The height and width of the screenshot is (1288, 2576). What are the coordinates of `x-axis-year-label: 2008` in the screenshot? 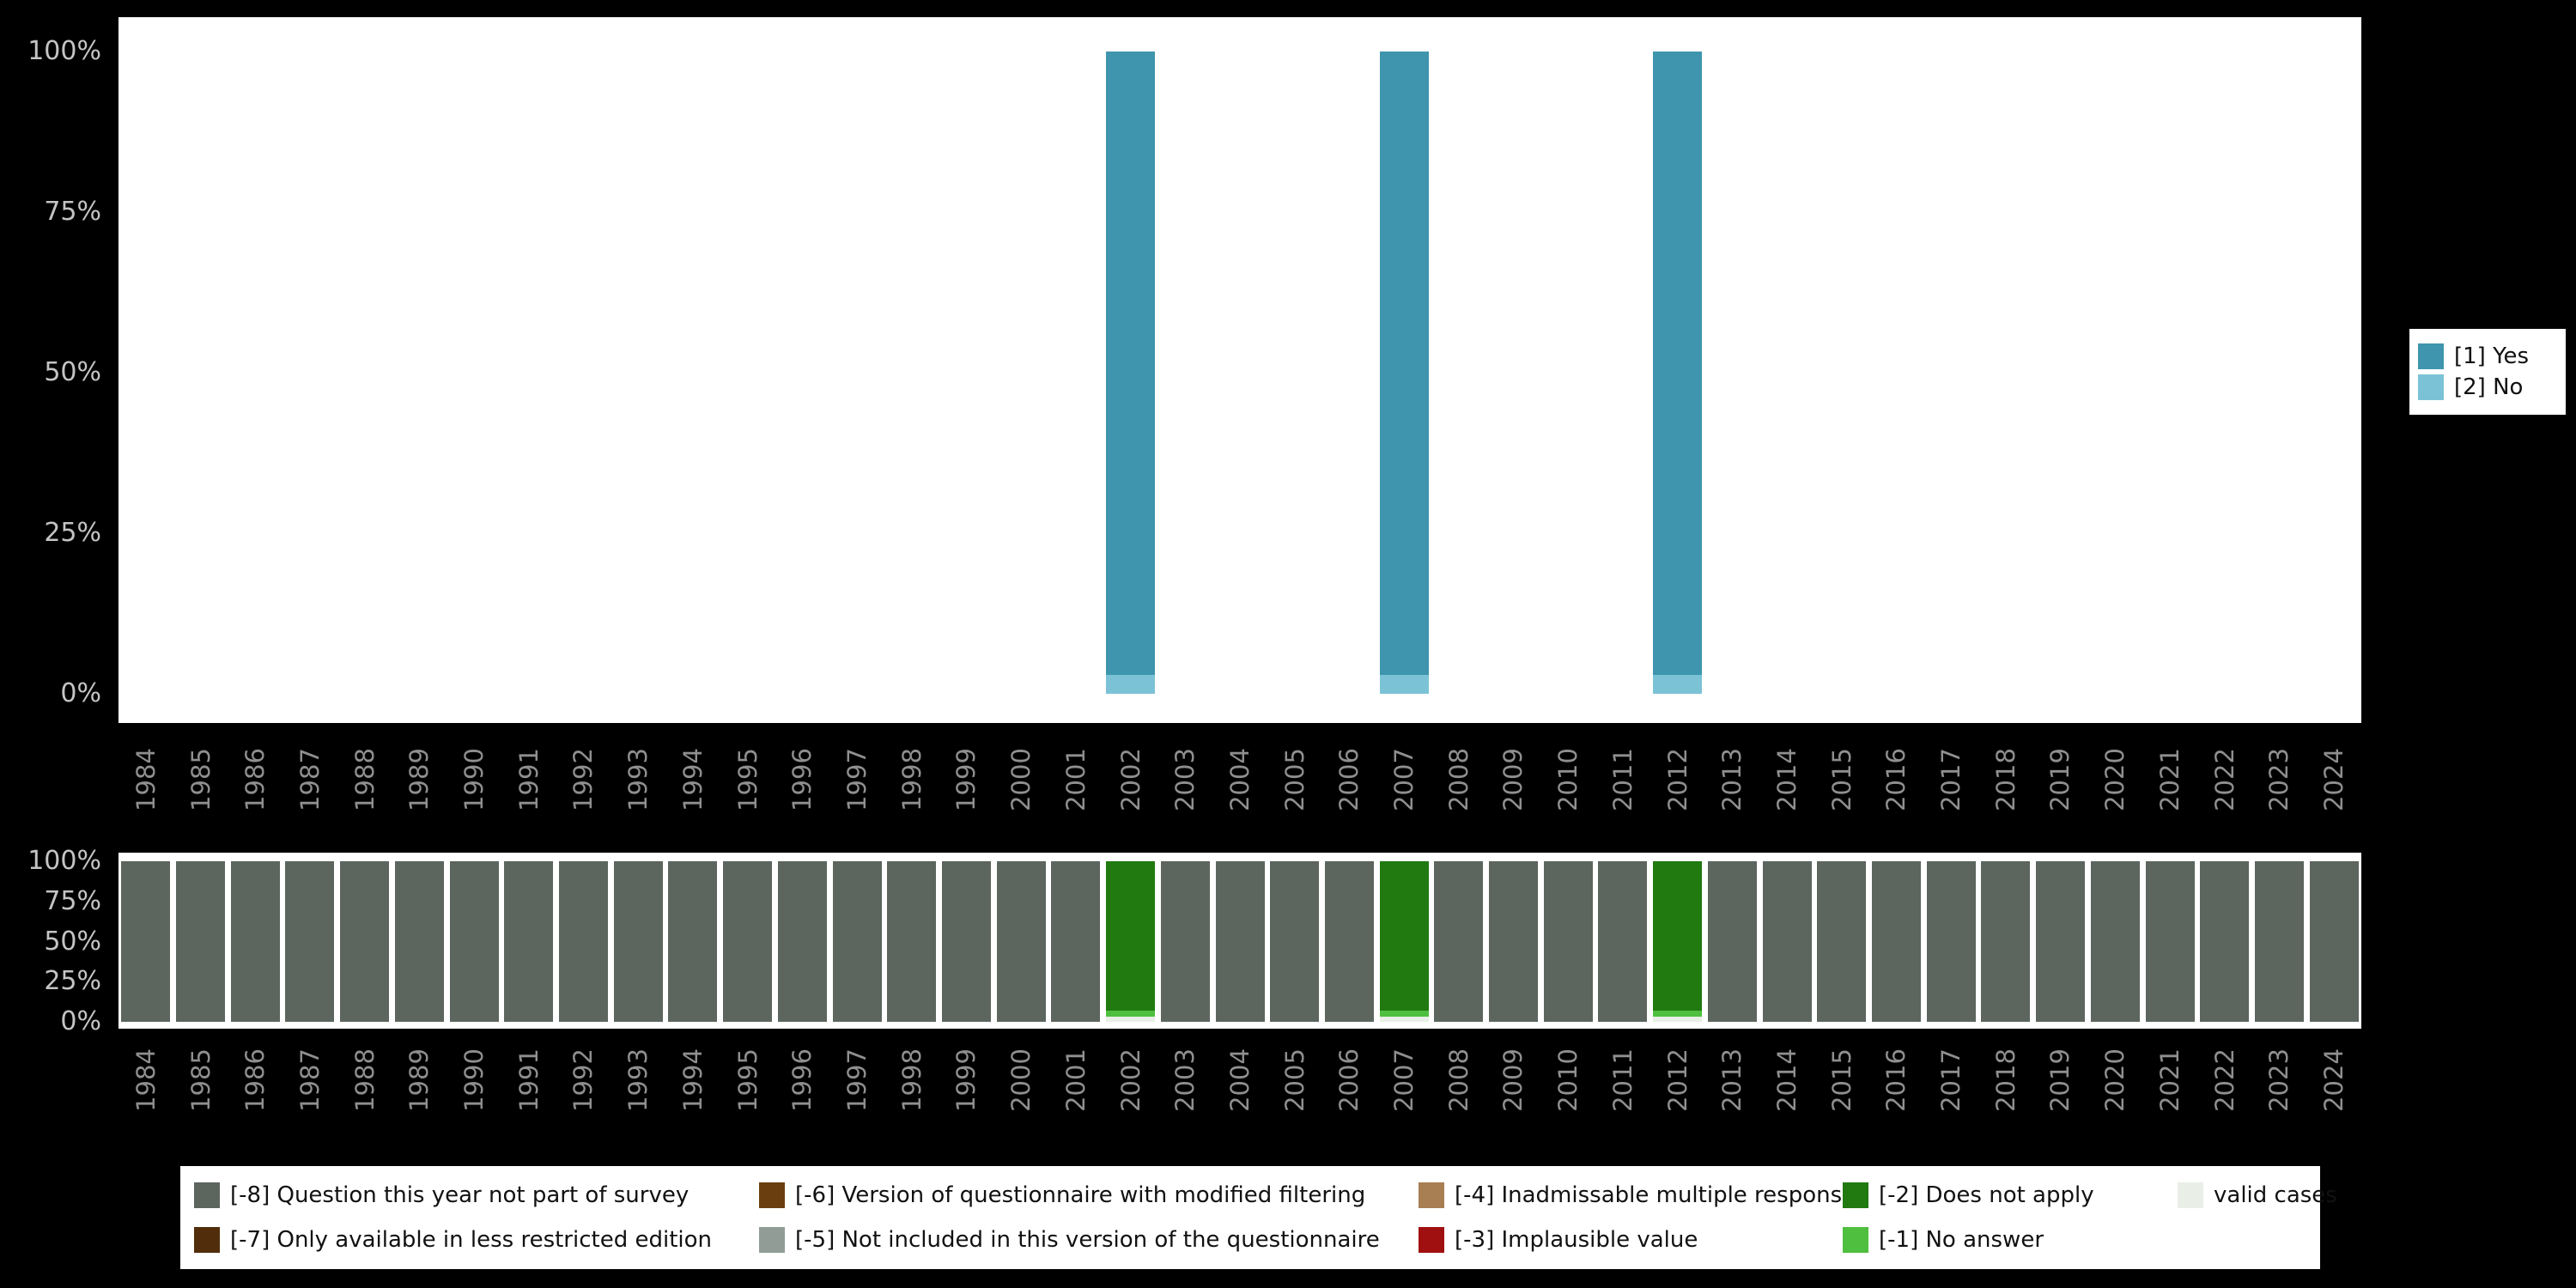 It's located at (1458, 1080).